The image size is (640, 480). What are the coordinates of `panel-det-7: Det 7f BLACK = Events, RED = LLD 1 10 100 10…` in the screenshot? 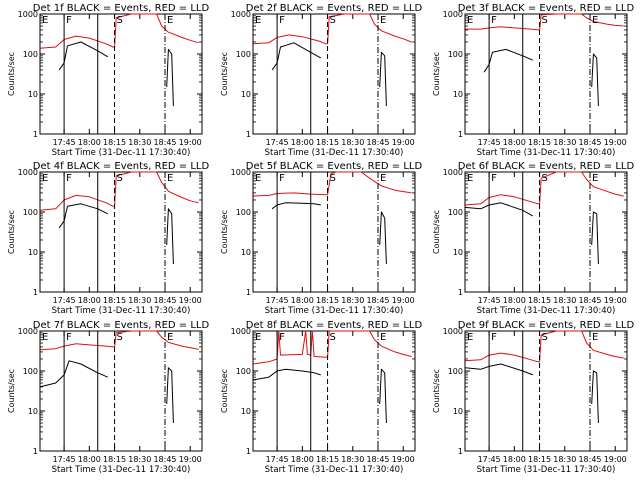 It's located at (108, 397).